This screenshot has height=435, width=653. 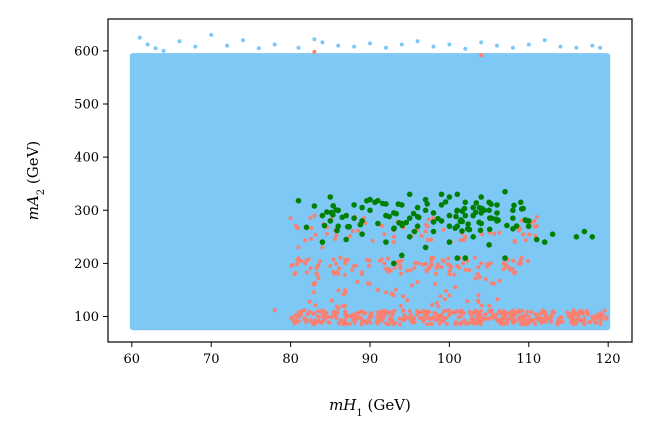 What do you see at coordinates (33, 165) in the screenshot?
I see `y-axis-label-unit: (GeV)` at bounding box center [33, 165].